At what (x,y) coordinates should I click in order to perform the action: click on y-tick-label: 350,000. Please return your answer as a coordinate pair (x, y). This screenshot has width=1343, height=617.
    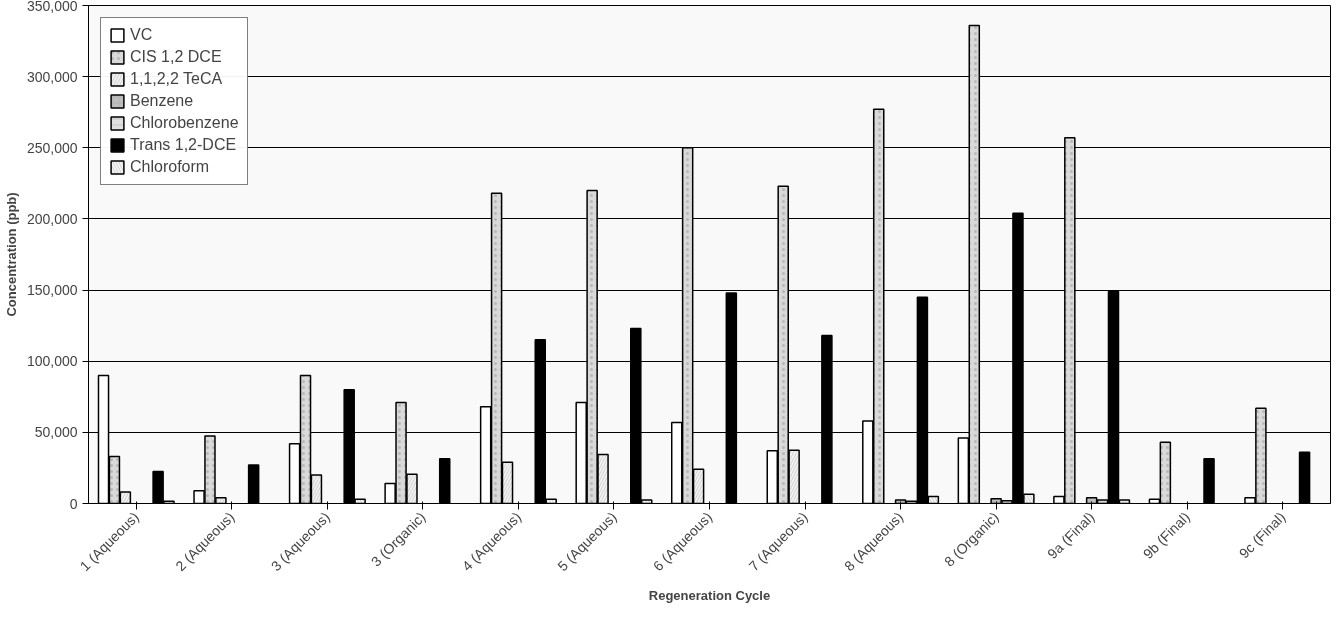
    Looking at the image, I should click on (52, 7).